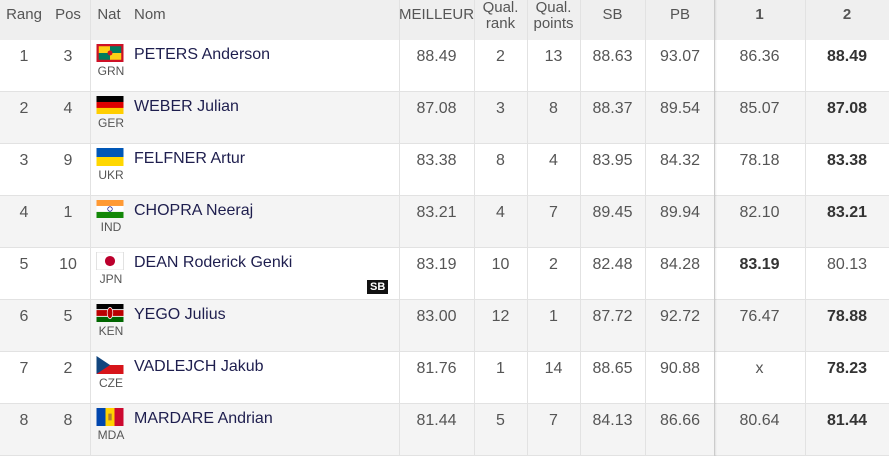 Image resolution: width=889 pixels, height=456 pixels. I want to click on cell-qual-rank: 2, so click(500, 56).